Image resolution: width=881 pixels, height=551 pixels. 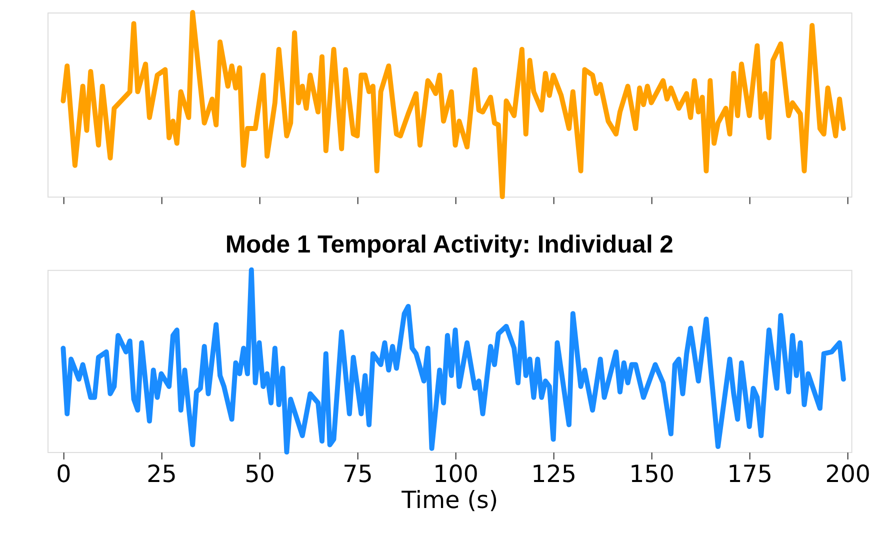 What do you see at coordinates (455, 474) in the screenshot?
I see `x-tick-label: 100` at bounding box center [455, 474].